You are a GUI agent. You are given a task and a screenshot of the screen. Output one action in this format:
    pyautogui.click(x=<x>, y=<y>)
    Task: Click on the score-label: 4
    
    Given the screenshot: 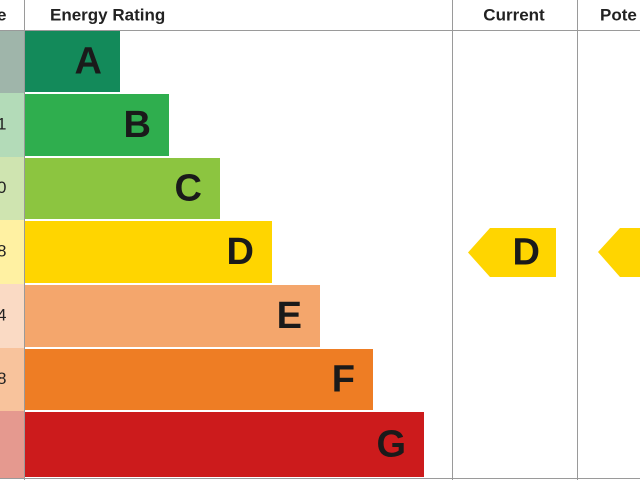 What is the action you would take?
    pyautogui.click(x=3, y=314)
    